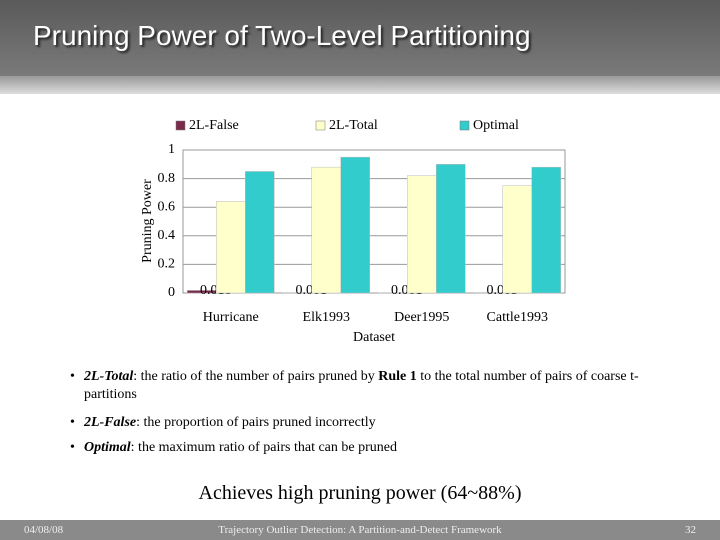 The width and height of the screenshot is (720, 540). I want to click on y-tick-label: 0.4, so click(167, 235).